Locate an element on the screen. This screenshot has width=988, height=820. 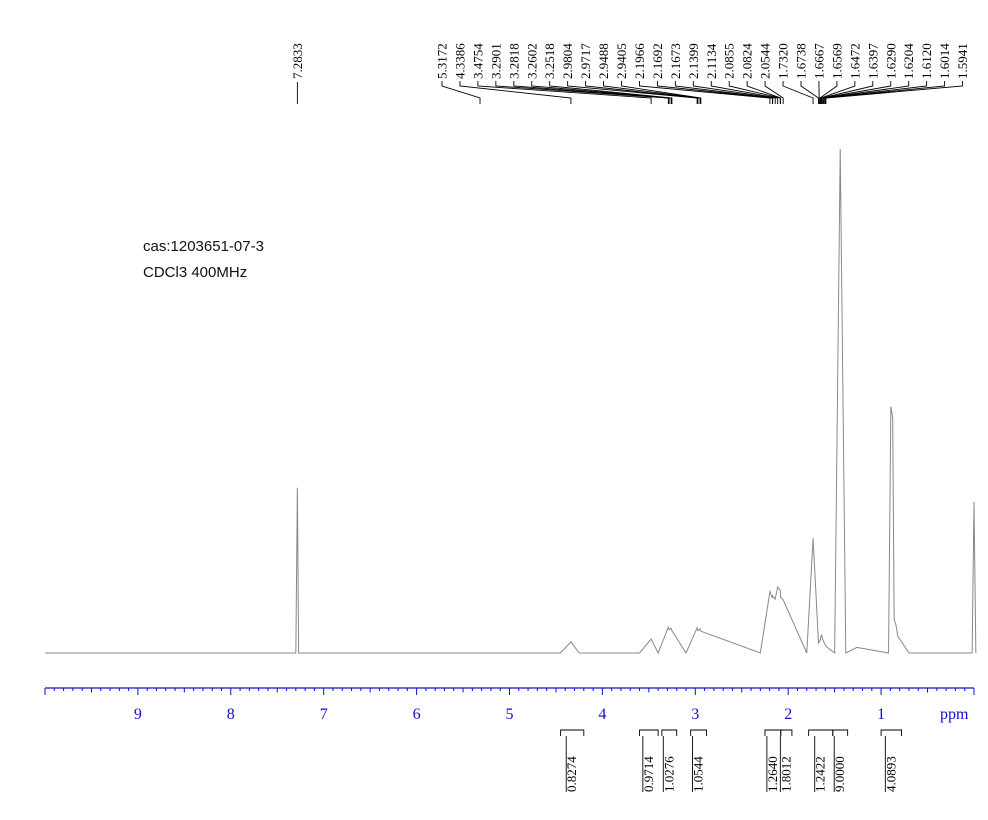
peak-label: 1.6204 is located at coordinates (908, 61).